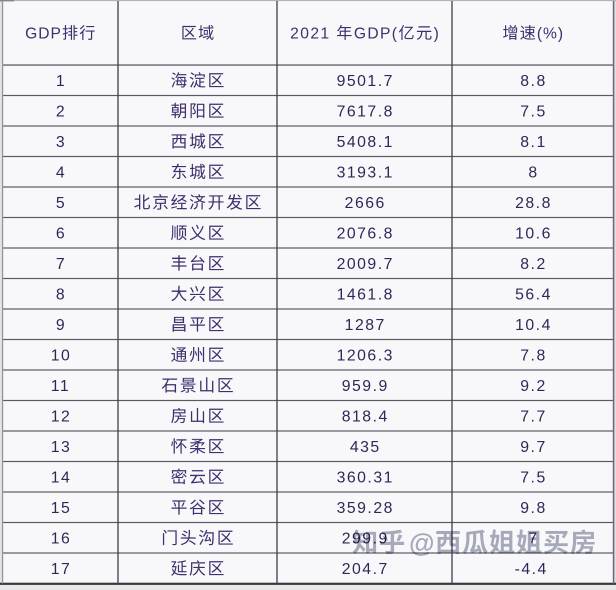  I want to click on svg-text: 13, so click(61, 447).